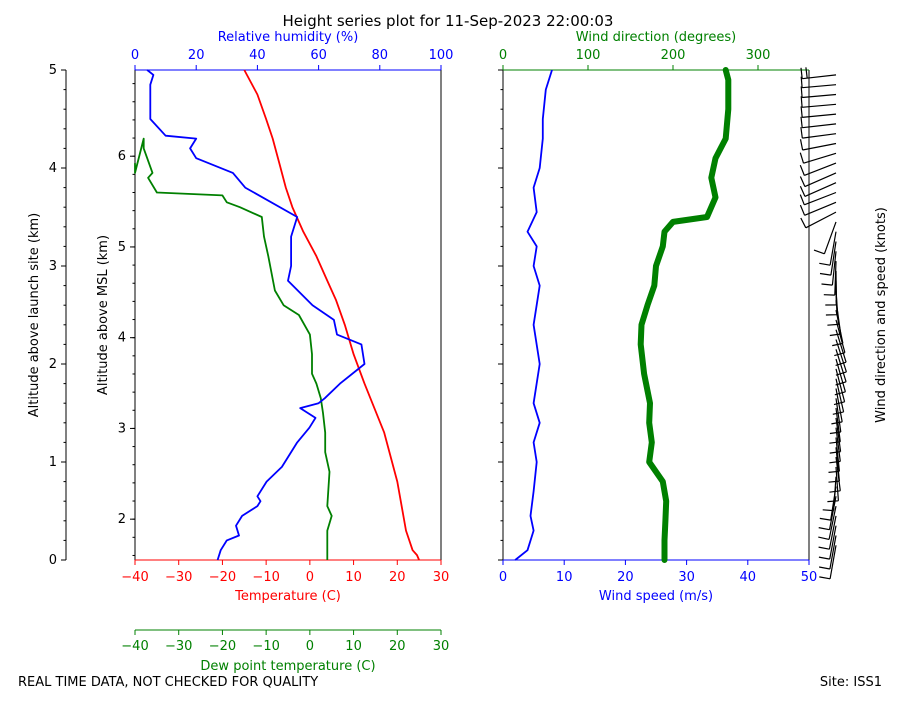 The image size is (900, 704). I want to click on launch-altitude-tick-label: 4, so click(53, 168).